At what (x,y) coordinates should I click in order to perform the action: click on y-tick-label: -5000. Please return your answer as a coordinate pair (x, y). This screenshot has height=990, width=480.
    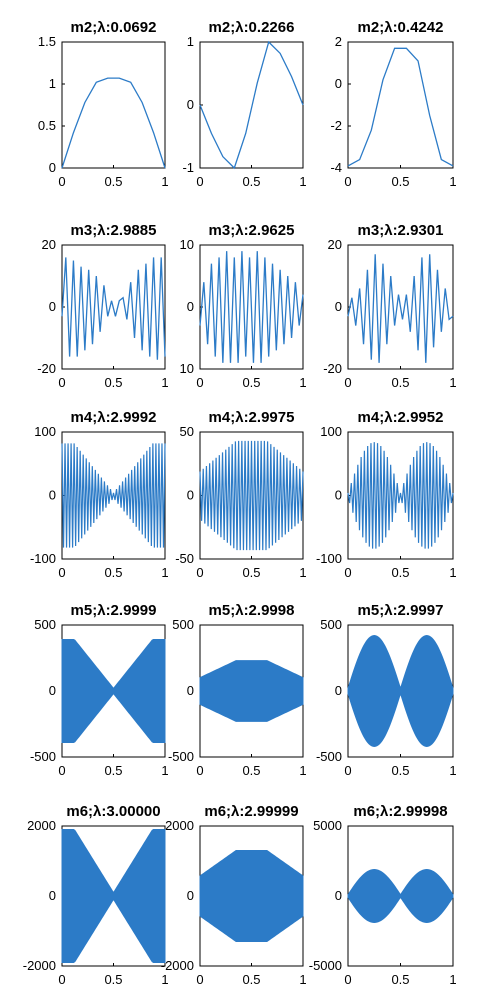
    Looking at the image, I should click on (325, 965).